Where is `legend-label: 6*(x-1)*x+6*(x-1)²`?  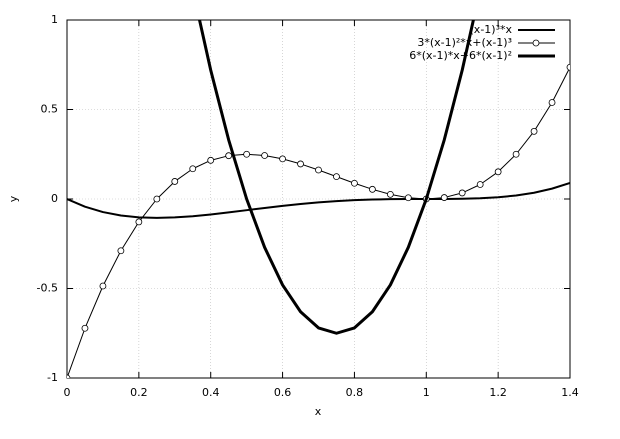 legend-label: 6*(x-1)*x+6*(x-1)² is located at coordinates (460, 55).